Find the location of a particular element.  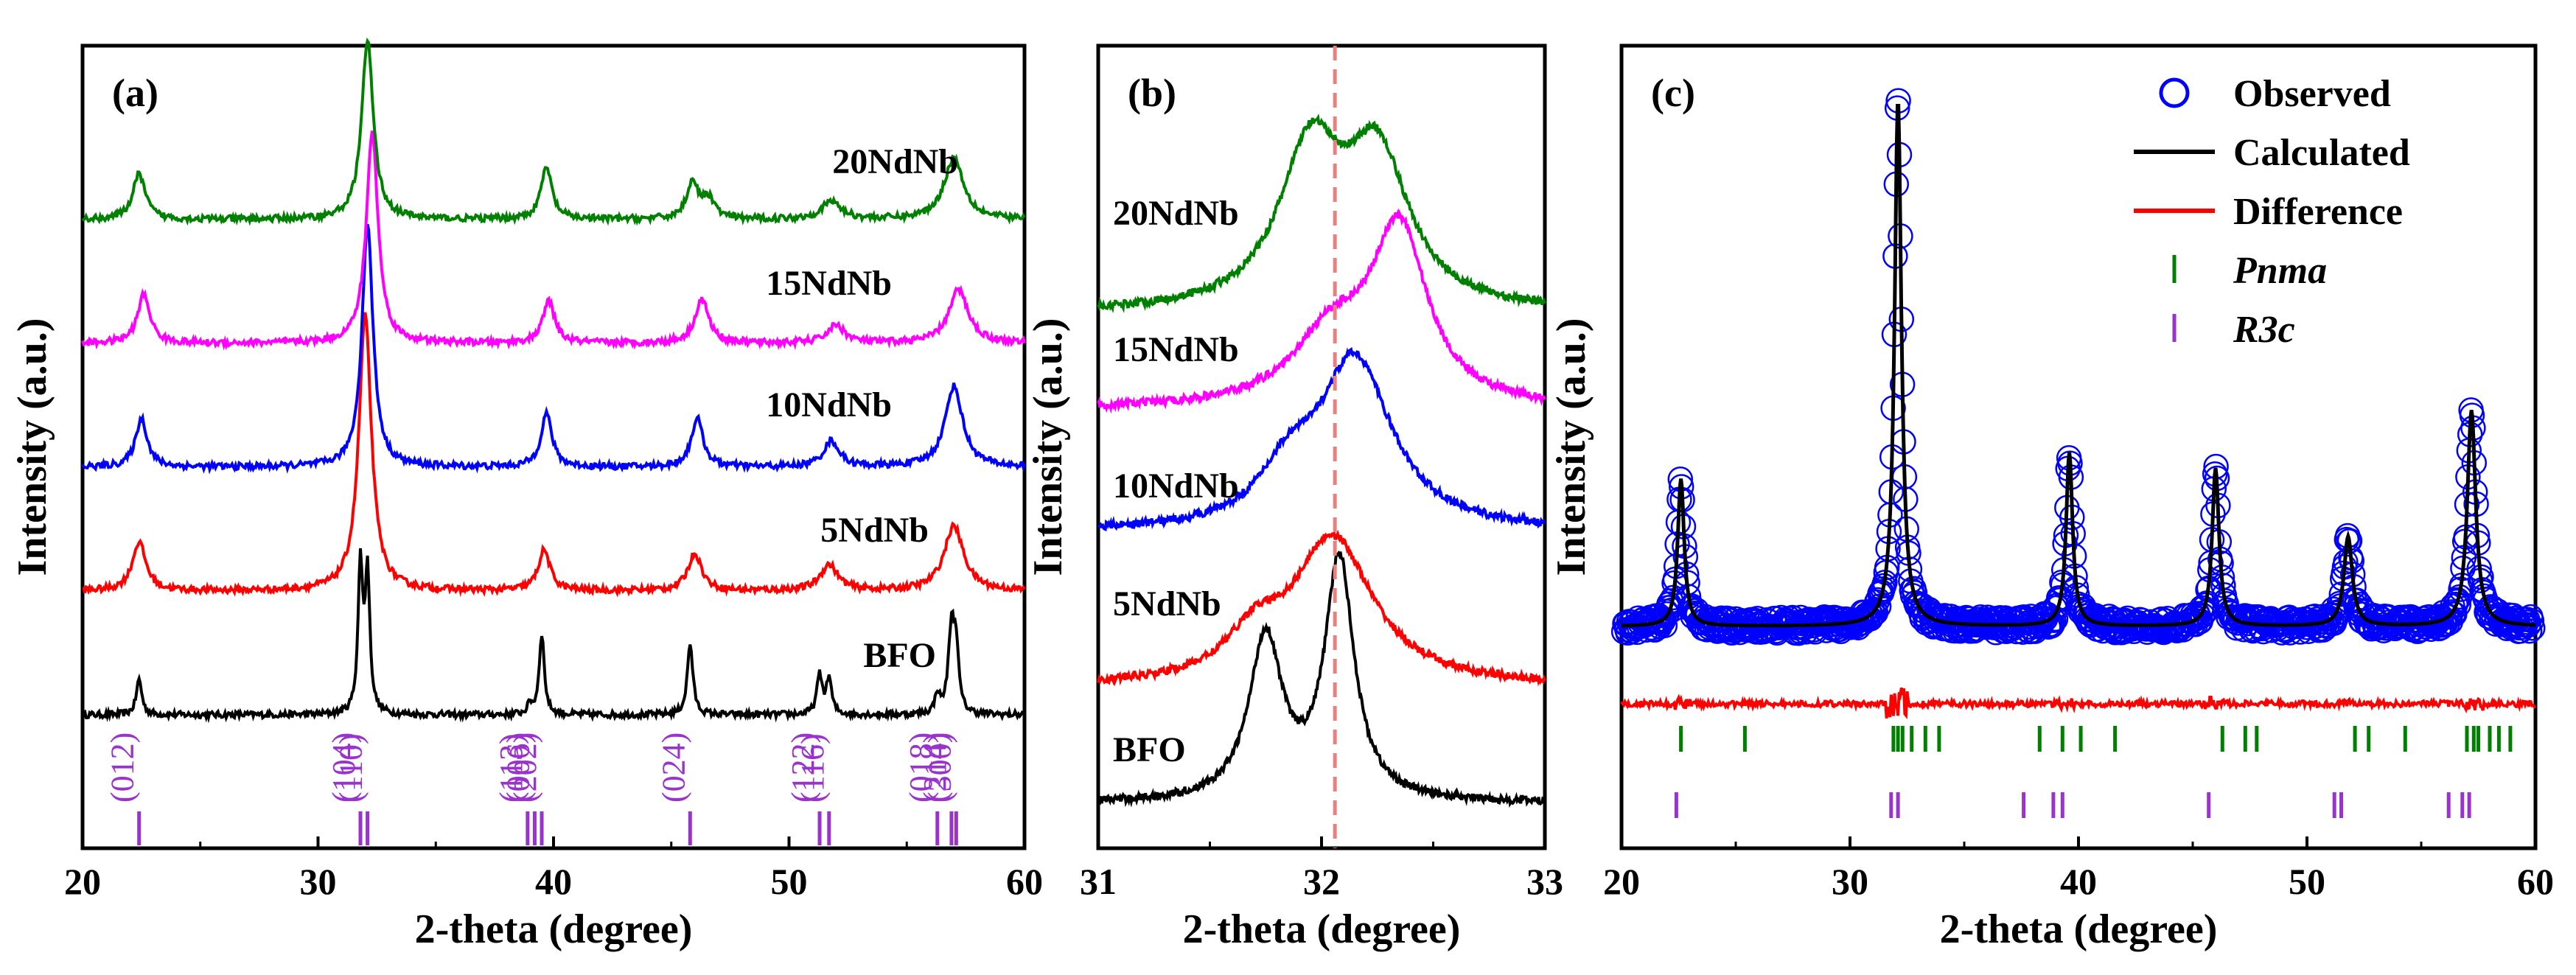

a-series-20NdNb is located at coordinates (553, 131).